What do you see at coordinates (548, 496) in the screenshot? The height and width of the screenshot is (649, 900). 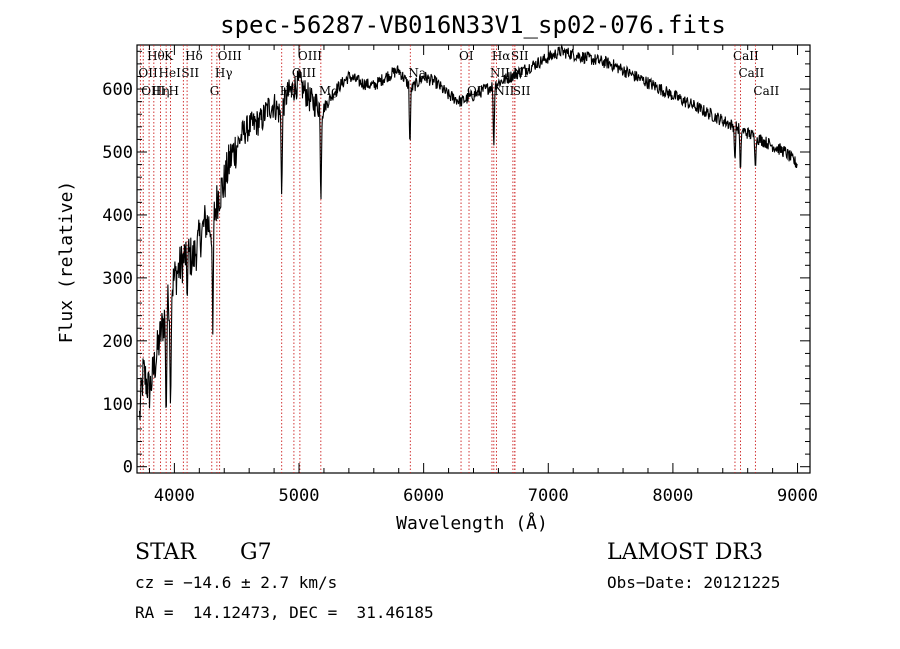 I see `x-tick-label: 7000` at bounding box center [548, 496].